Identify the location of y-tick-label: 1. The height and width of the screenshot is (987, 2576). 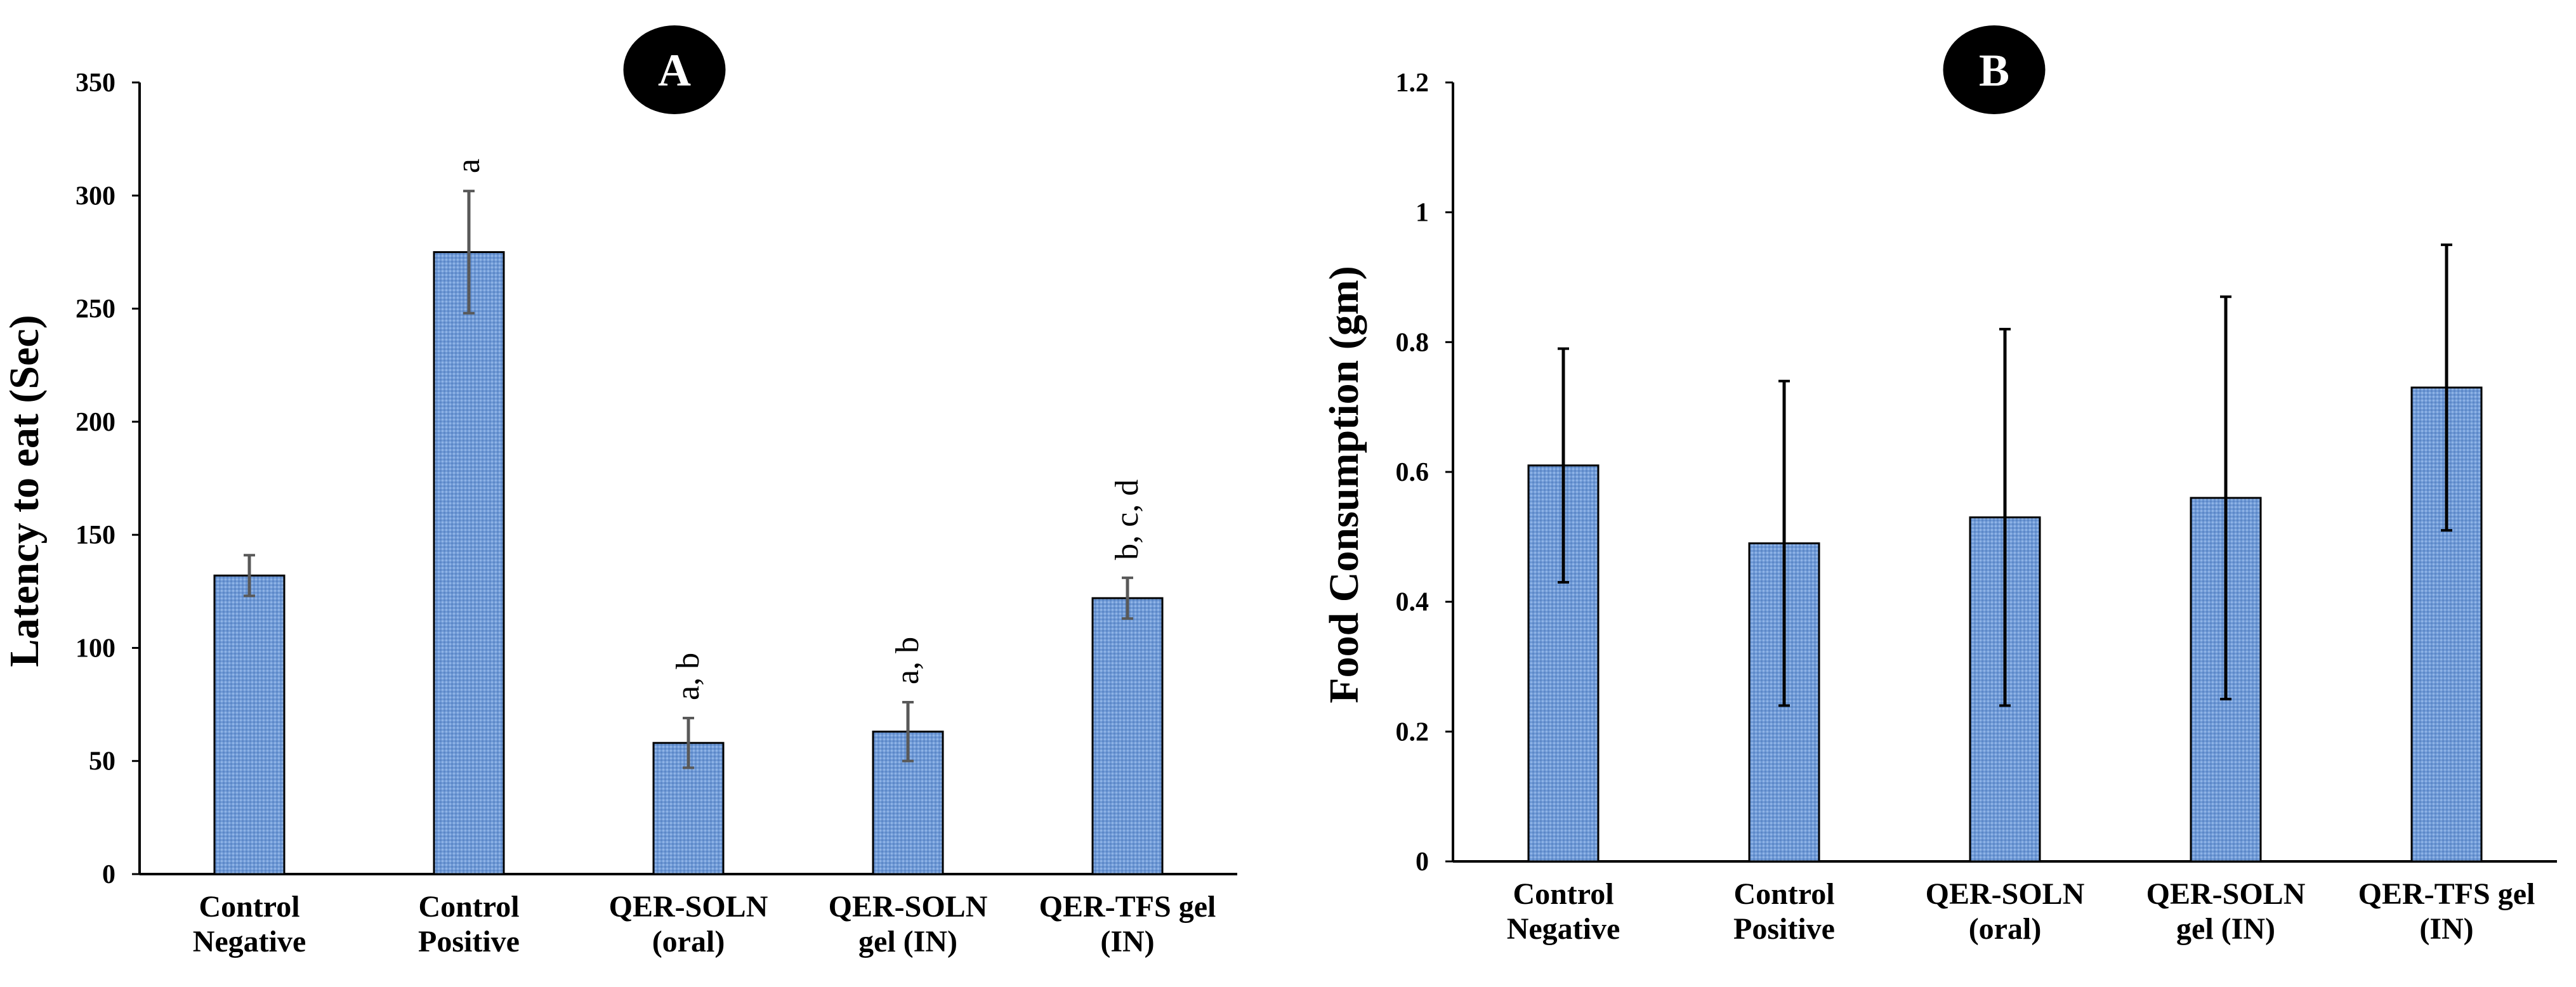
(1422, 213).